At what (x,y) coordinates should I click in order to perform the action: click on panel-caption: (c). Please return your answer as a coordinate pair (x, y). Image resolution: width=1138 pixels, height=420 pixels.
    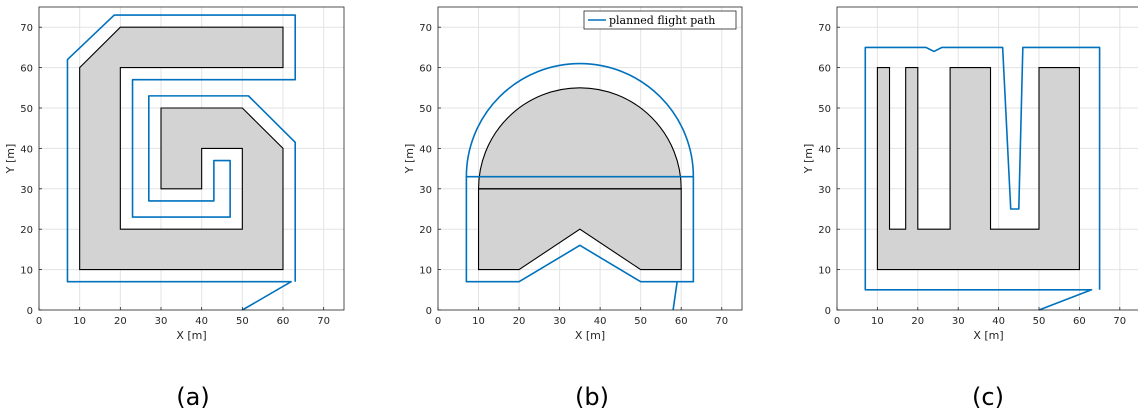
    Looking at the image, I should click on (988, 397).